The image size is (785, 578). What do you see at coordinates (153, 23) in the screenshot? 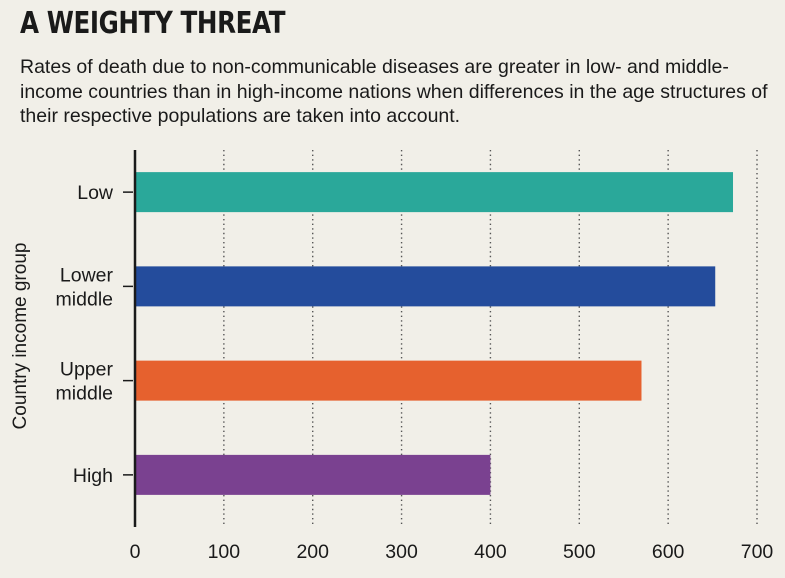
I see `chart-title: A WEIGHTY THREAT` at bounding box center [153, 23].